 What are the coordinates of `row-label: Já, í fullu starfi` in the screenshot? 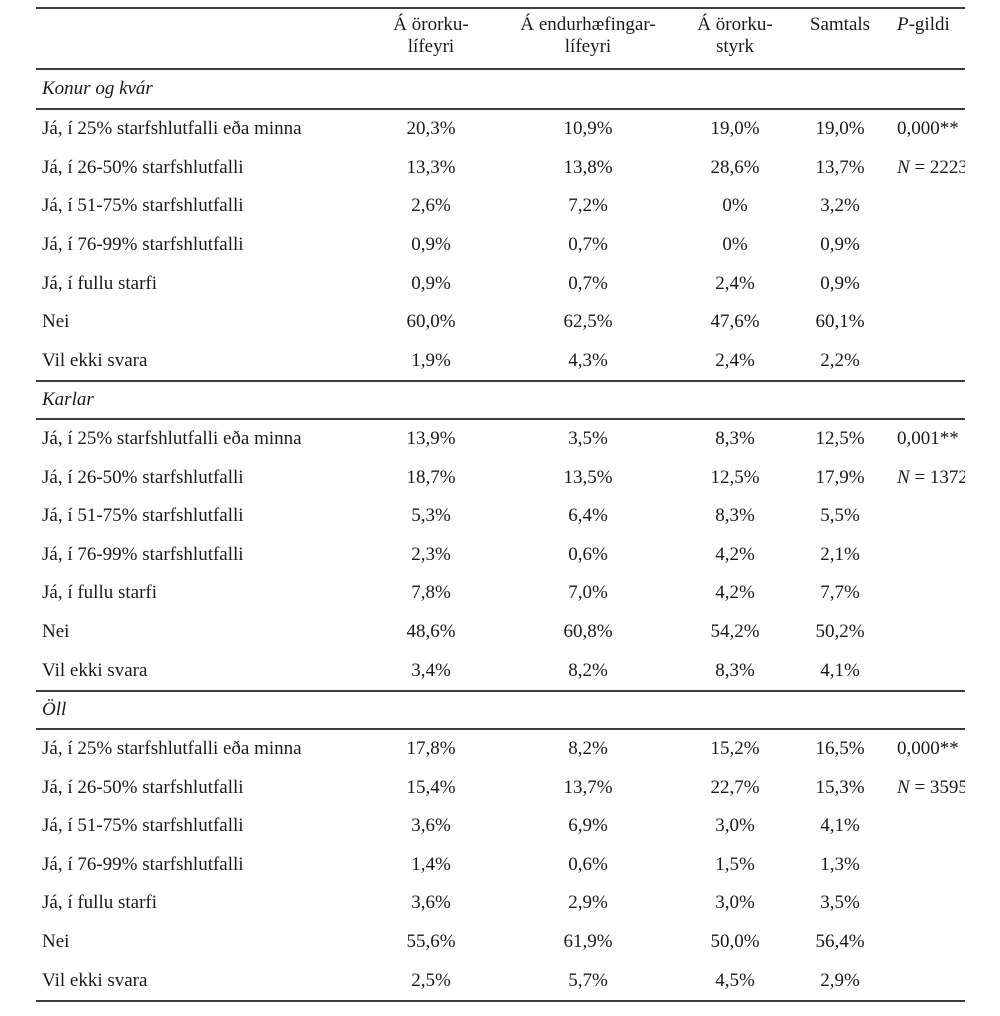 It's located at (100, 903).